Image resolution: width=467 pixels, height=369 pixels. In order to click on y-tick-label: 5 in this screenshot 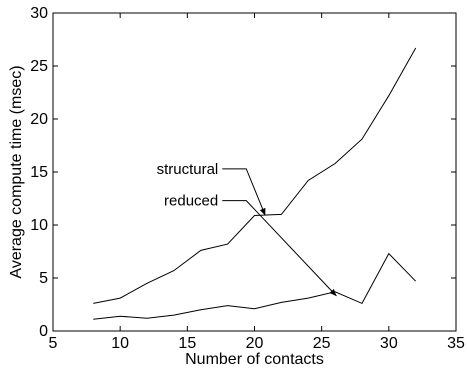, I will do `click(43, 278)`.